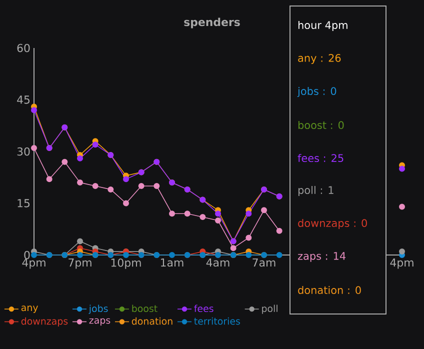 The height and width of the screenshot is (349, 424). What do you see at coordinates (24, 203) in the screenshot?
I see `y-tick-label: 15` at bounding box center [24, 203].